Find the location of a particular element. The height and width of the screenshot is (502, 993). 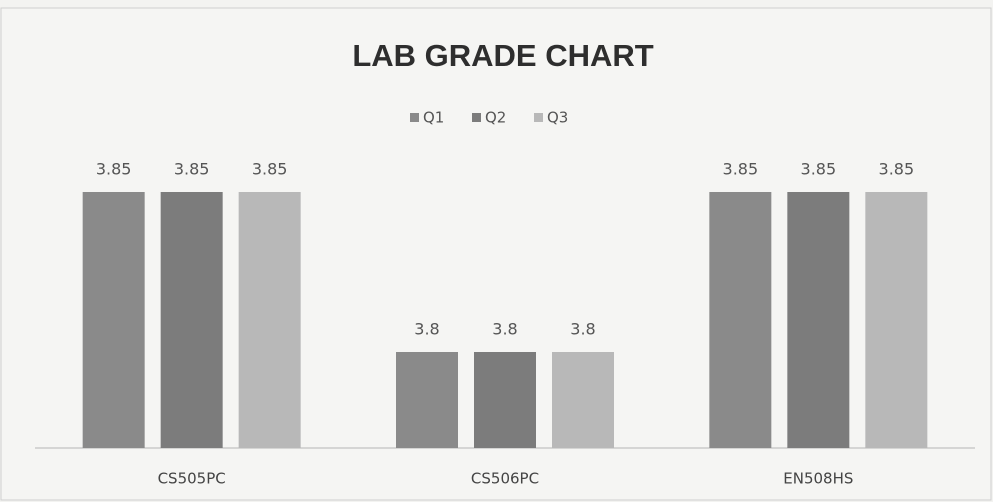

x-tick-label: CS506PC is located at coordinates (505, 479).